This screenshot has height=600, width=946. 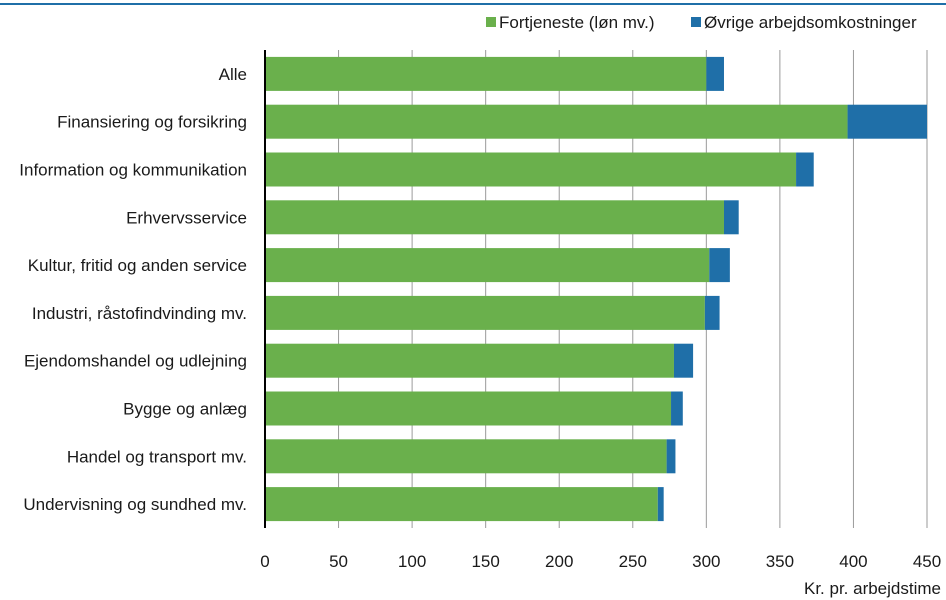 What do you see at coordinates (133, 170) in the screenshot?
I see `category-label-2: Information og kommunikation` at bounding box center [133, 170].